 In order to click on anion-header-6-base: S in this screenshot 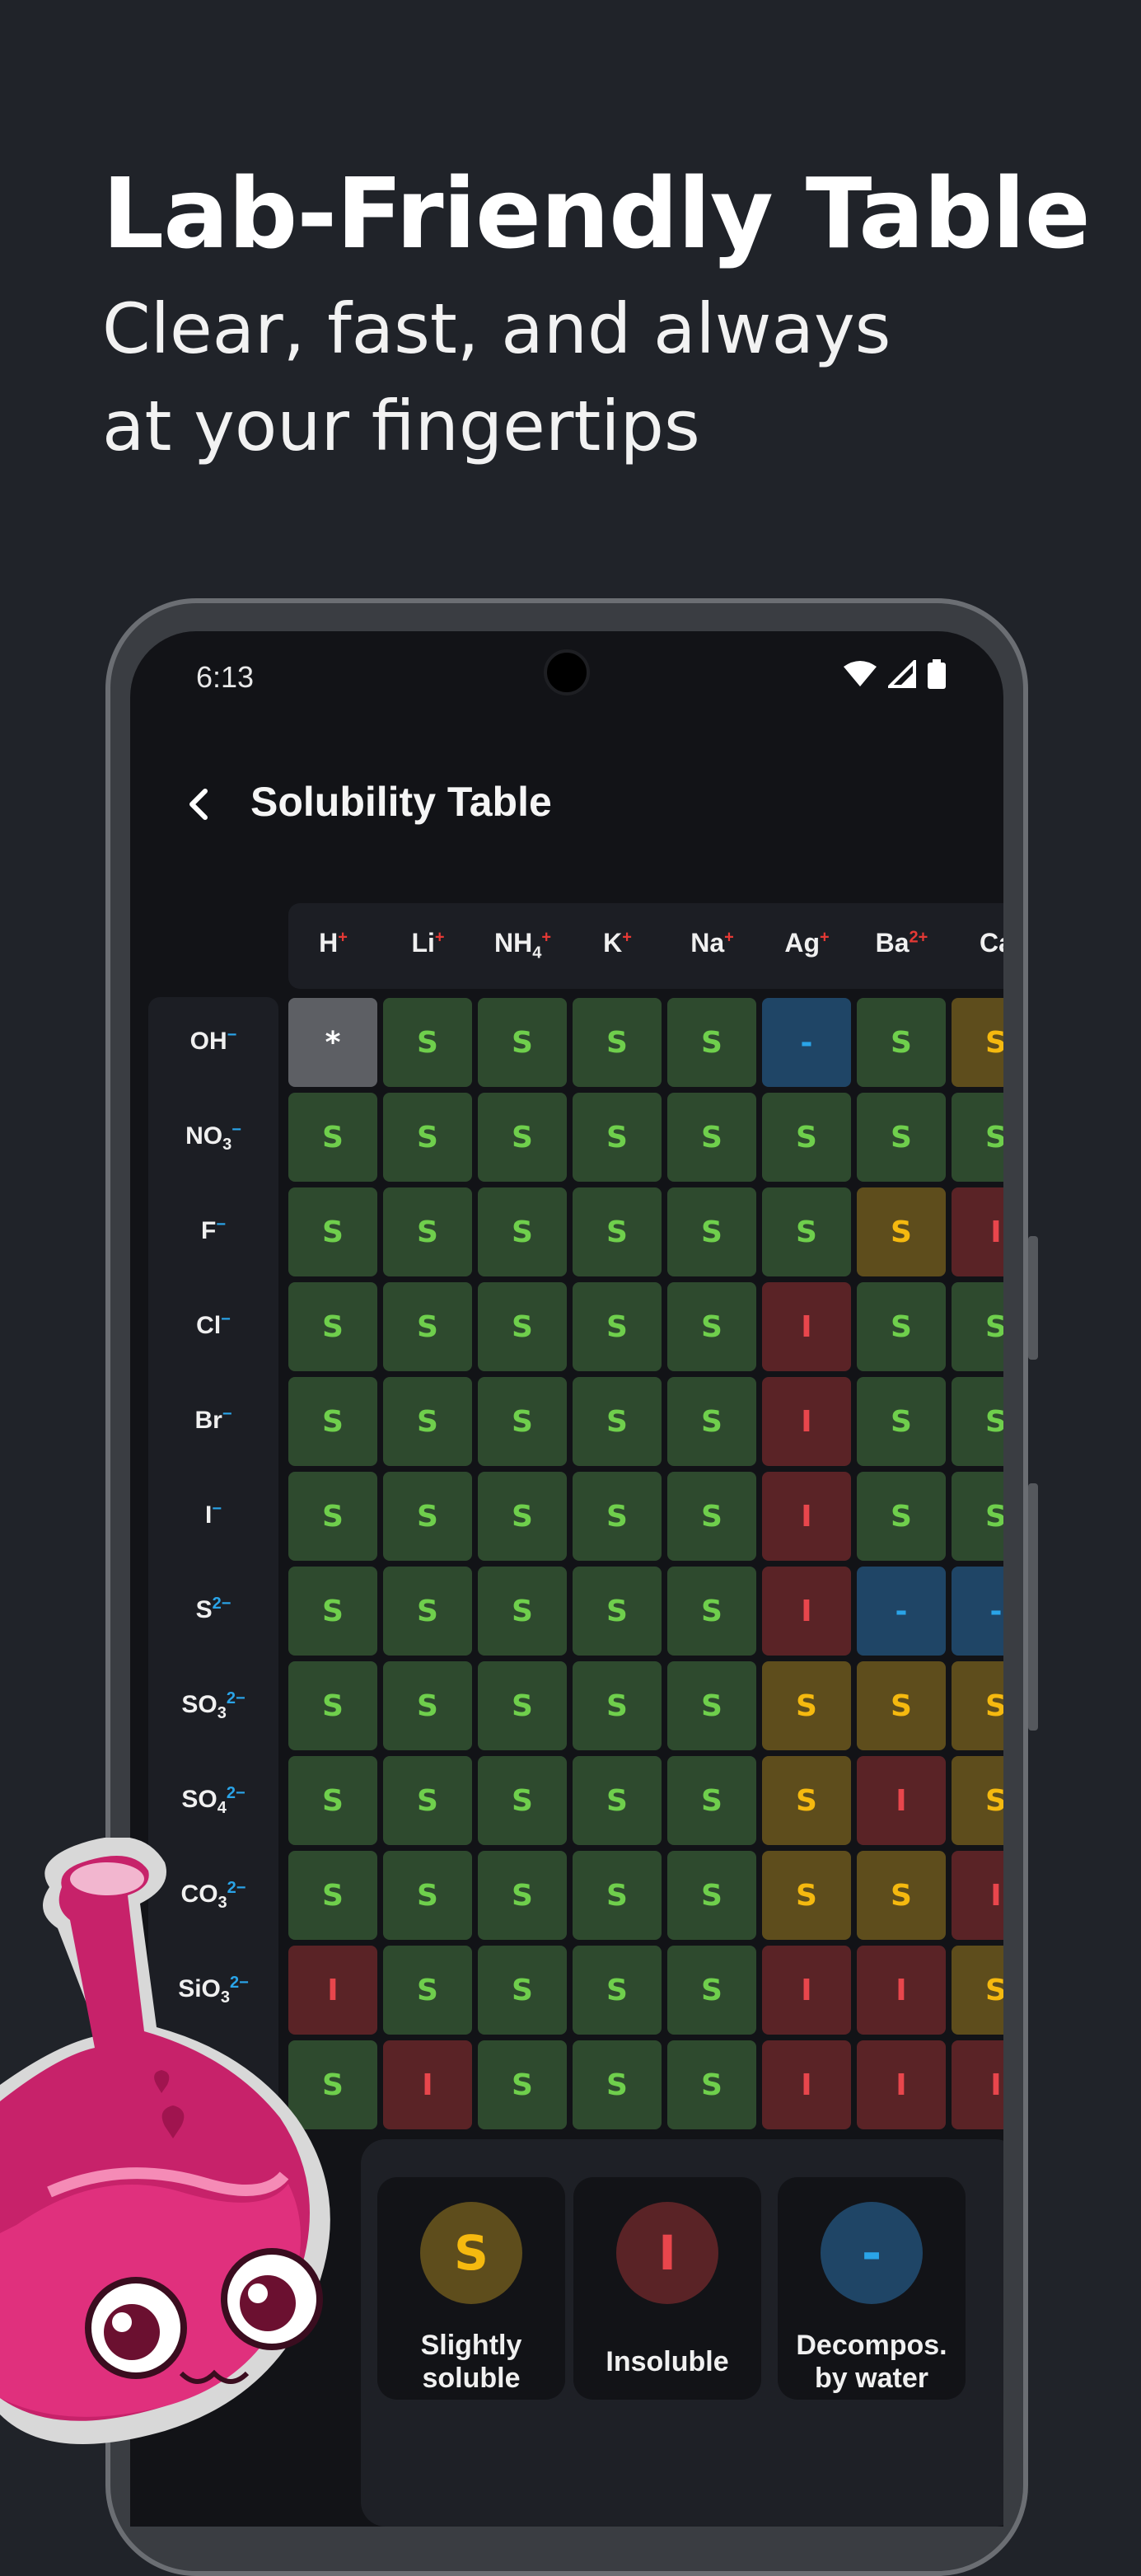, I will do `click(204, 1609)`.